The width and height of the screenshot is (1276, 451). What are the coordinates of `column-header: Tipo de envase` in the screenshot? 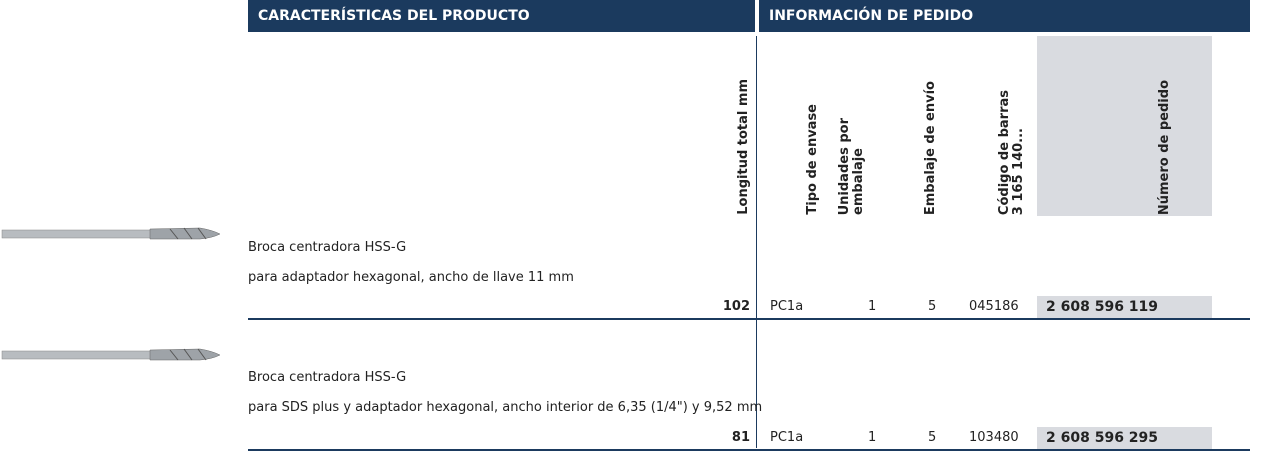 It's located at (812, 159).